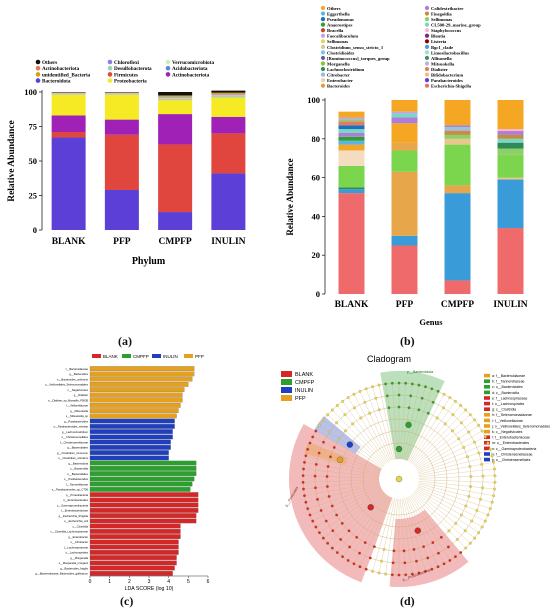 The height and width of the screenshot is (613, 550). What do you see at coordinates (77, 474) in the screenshot?
I see `lda-bar-label: o__Bacteroidales` at bounding box center [77, 474].